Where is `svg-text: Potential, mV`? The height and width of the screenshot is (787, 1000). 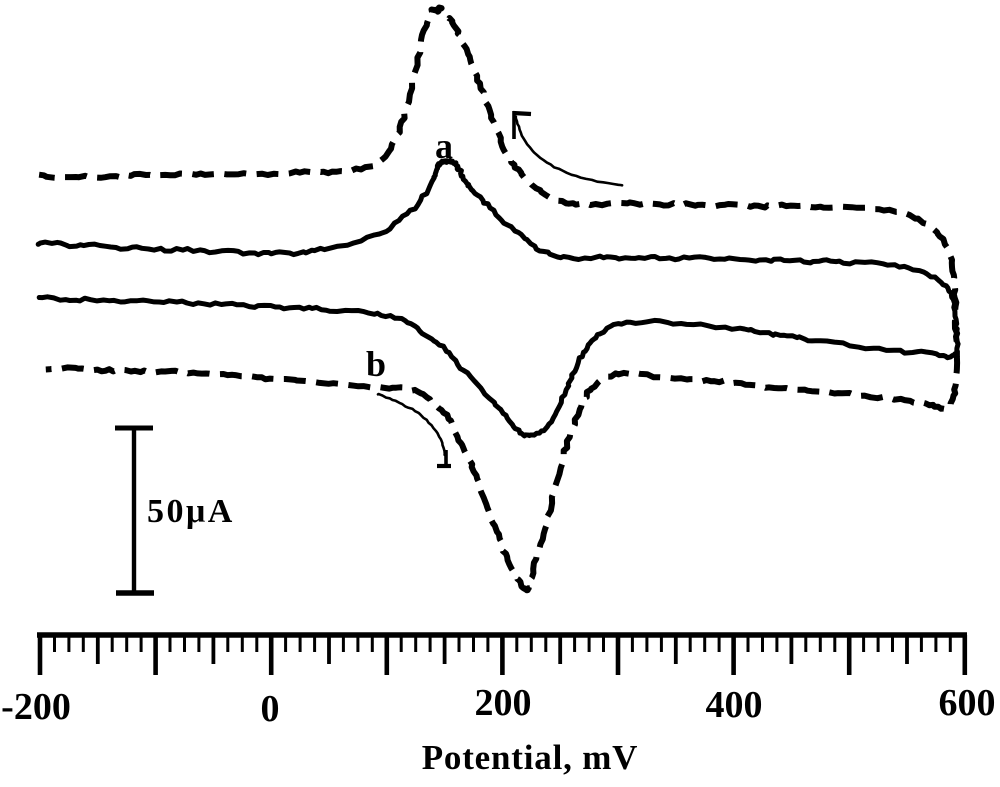 svg-text: Potential, mV is located at coordinates (530, 757).